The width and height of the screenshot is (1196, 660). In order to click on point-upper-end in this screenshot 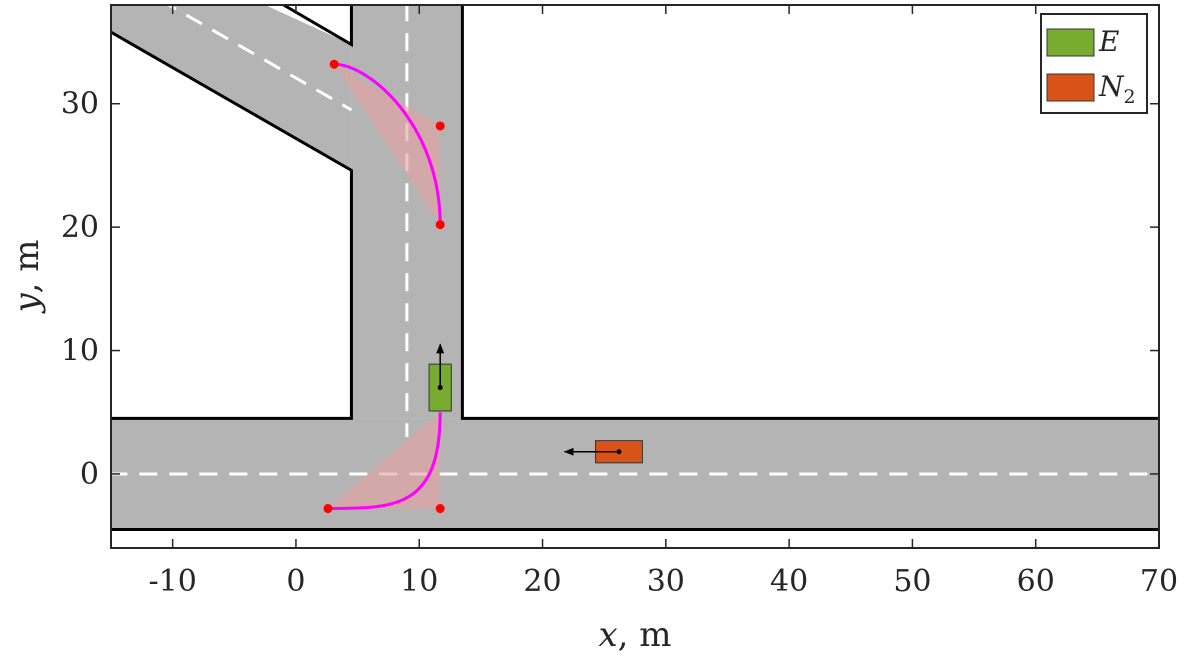, I will do `click(334, 64)`.